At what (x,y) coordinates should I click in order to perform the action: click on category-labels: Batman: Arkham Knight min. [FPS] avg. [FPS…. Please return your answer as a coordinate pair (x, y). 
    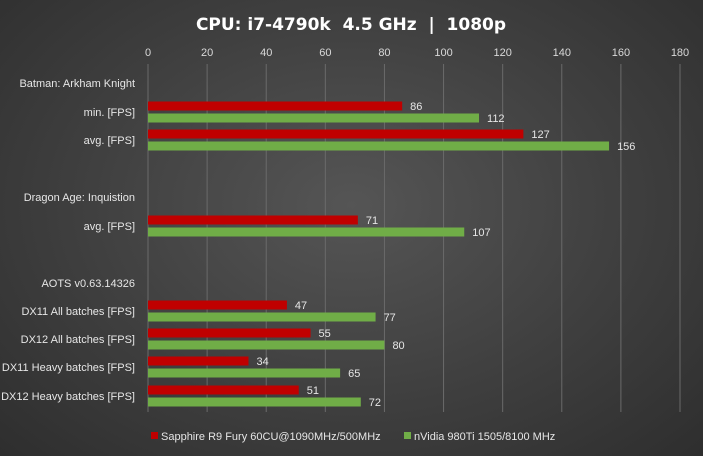
    Looking at the image, I should click on (68, 240).